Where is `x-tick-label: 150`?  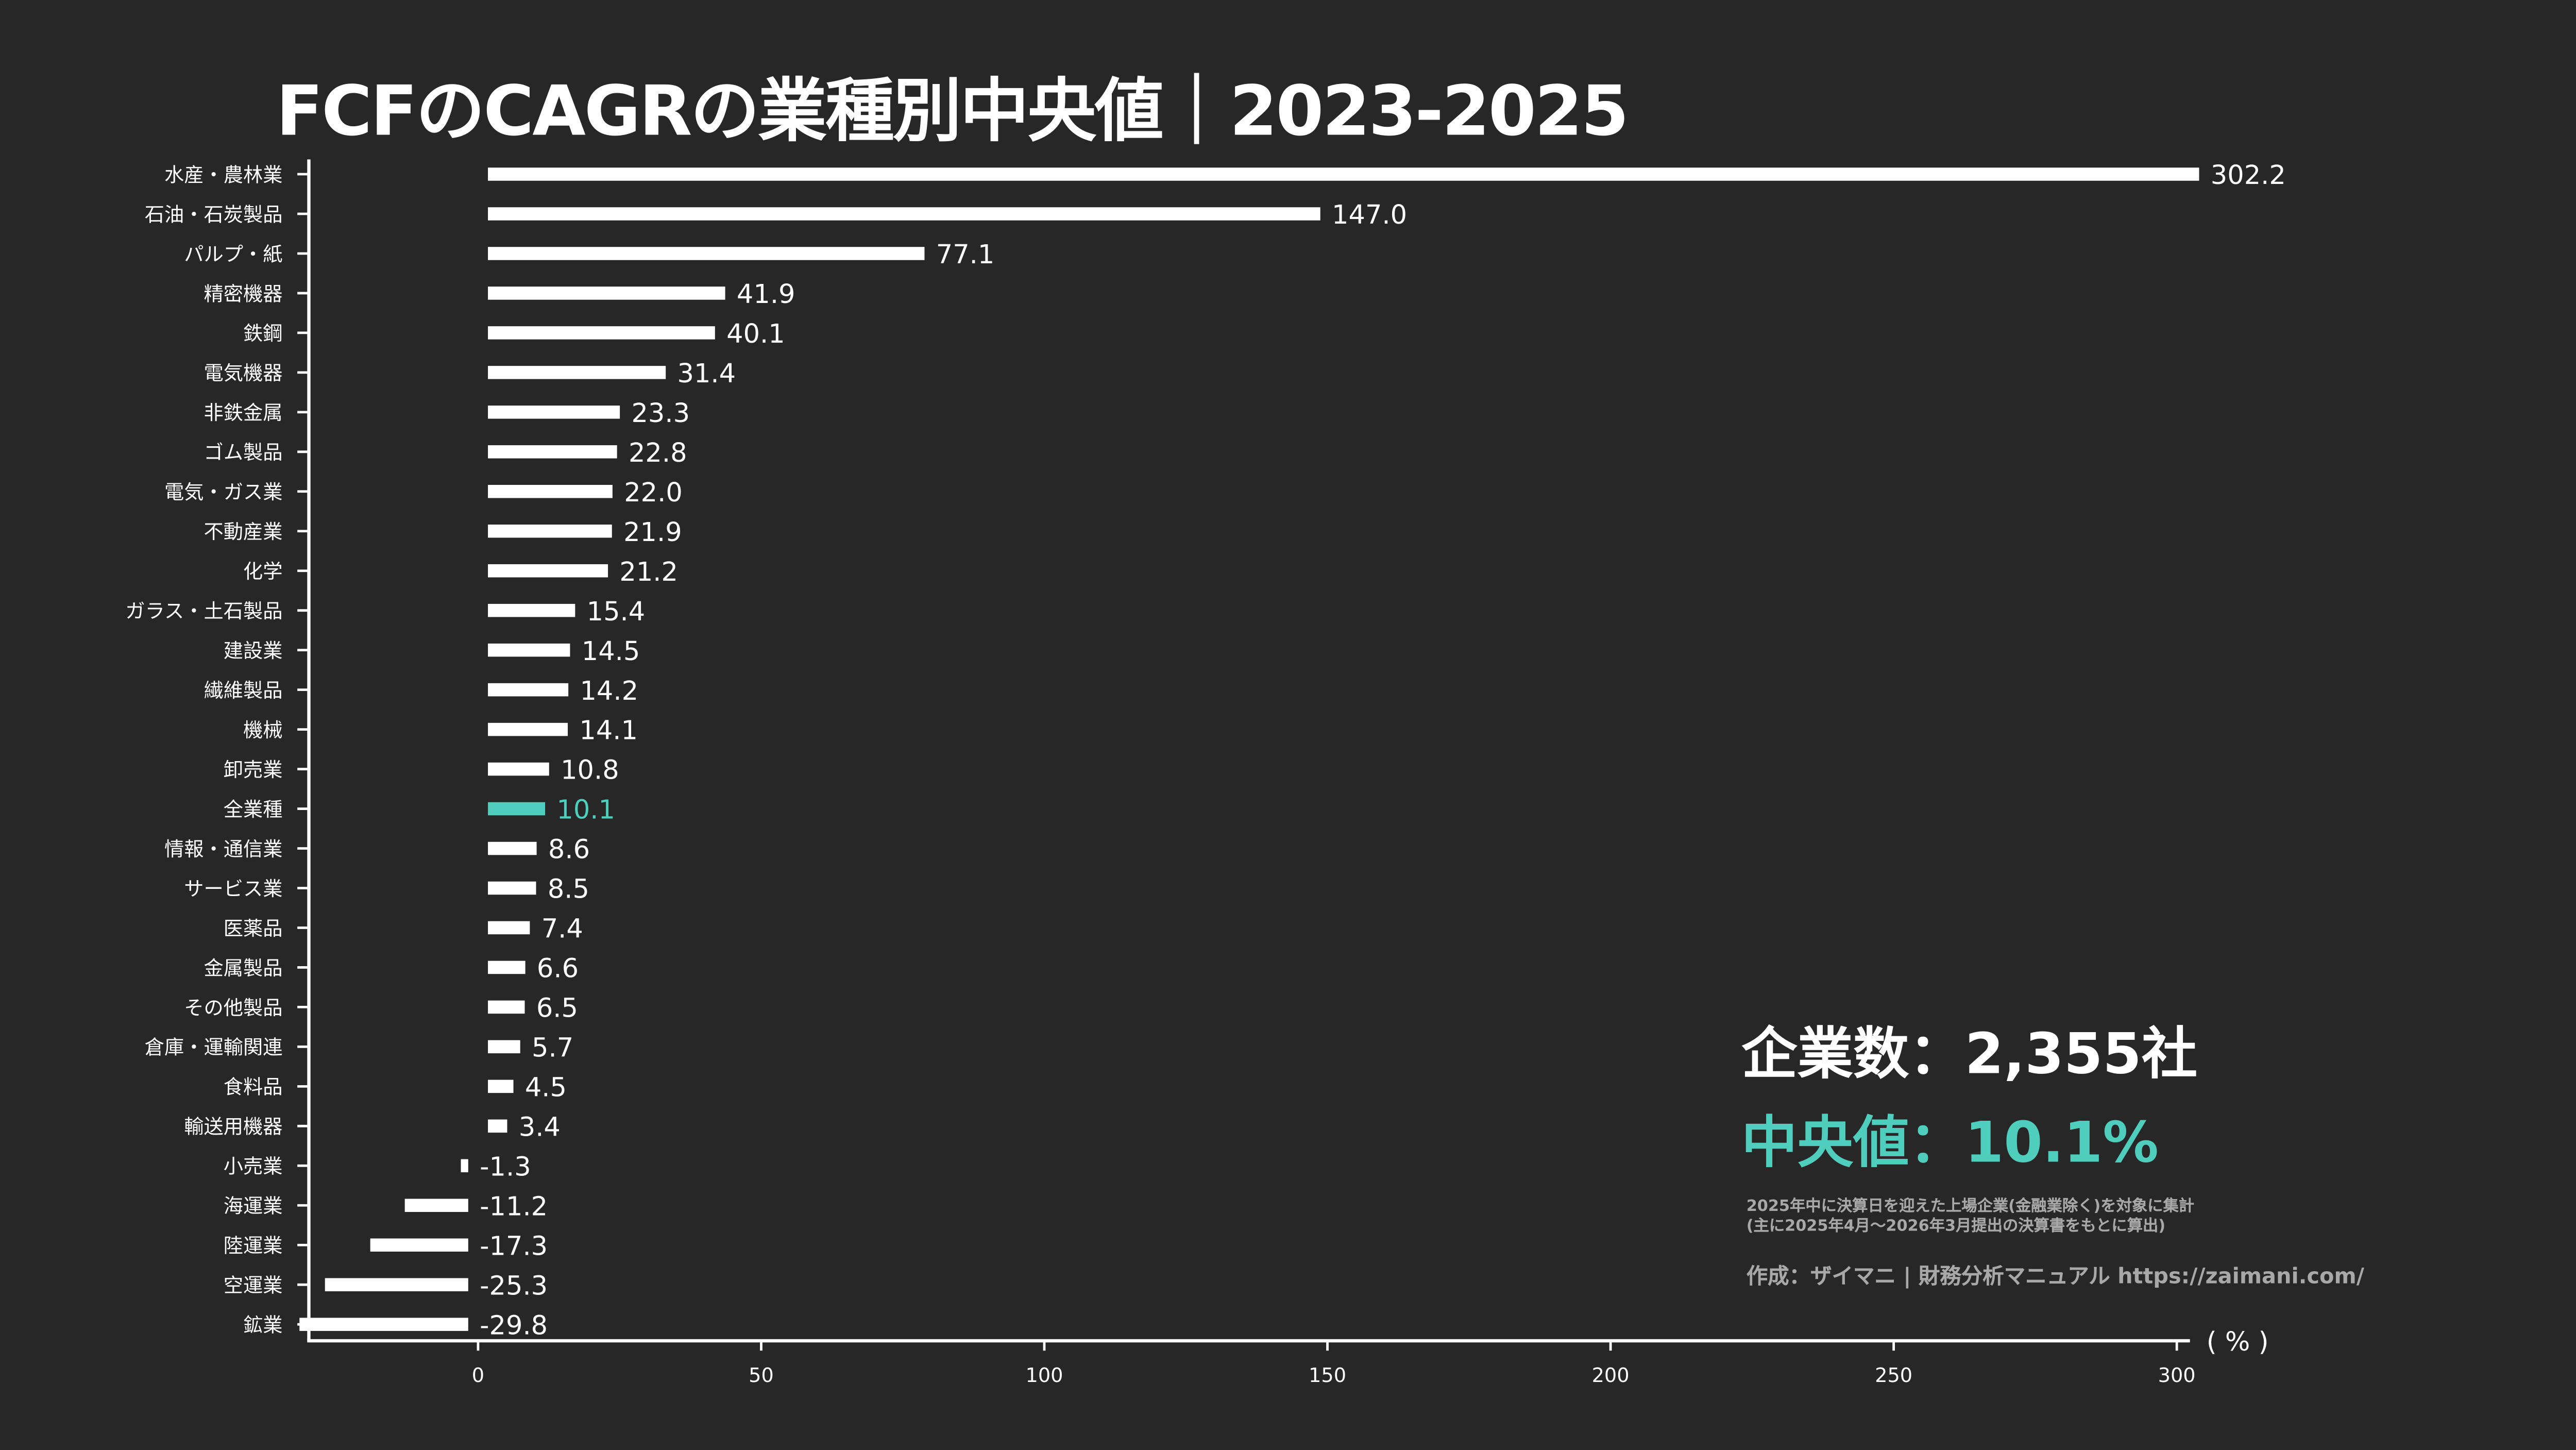
x-tick-label: 150 is located at coordinates (1327, 1375).